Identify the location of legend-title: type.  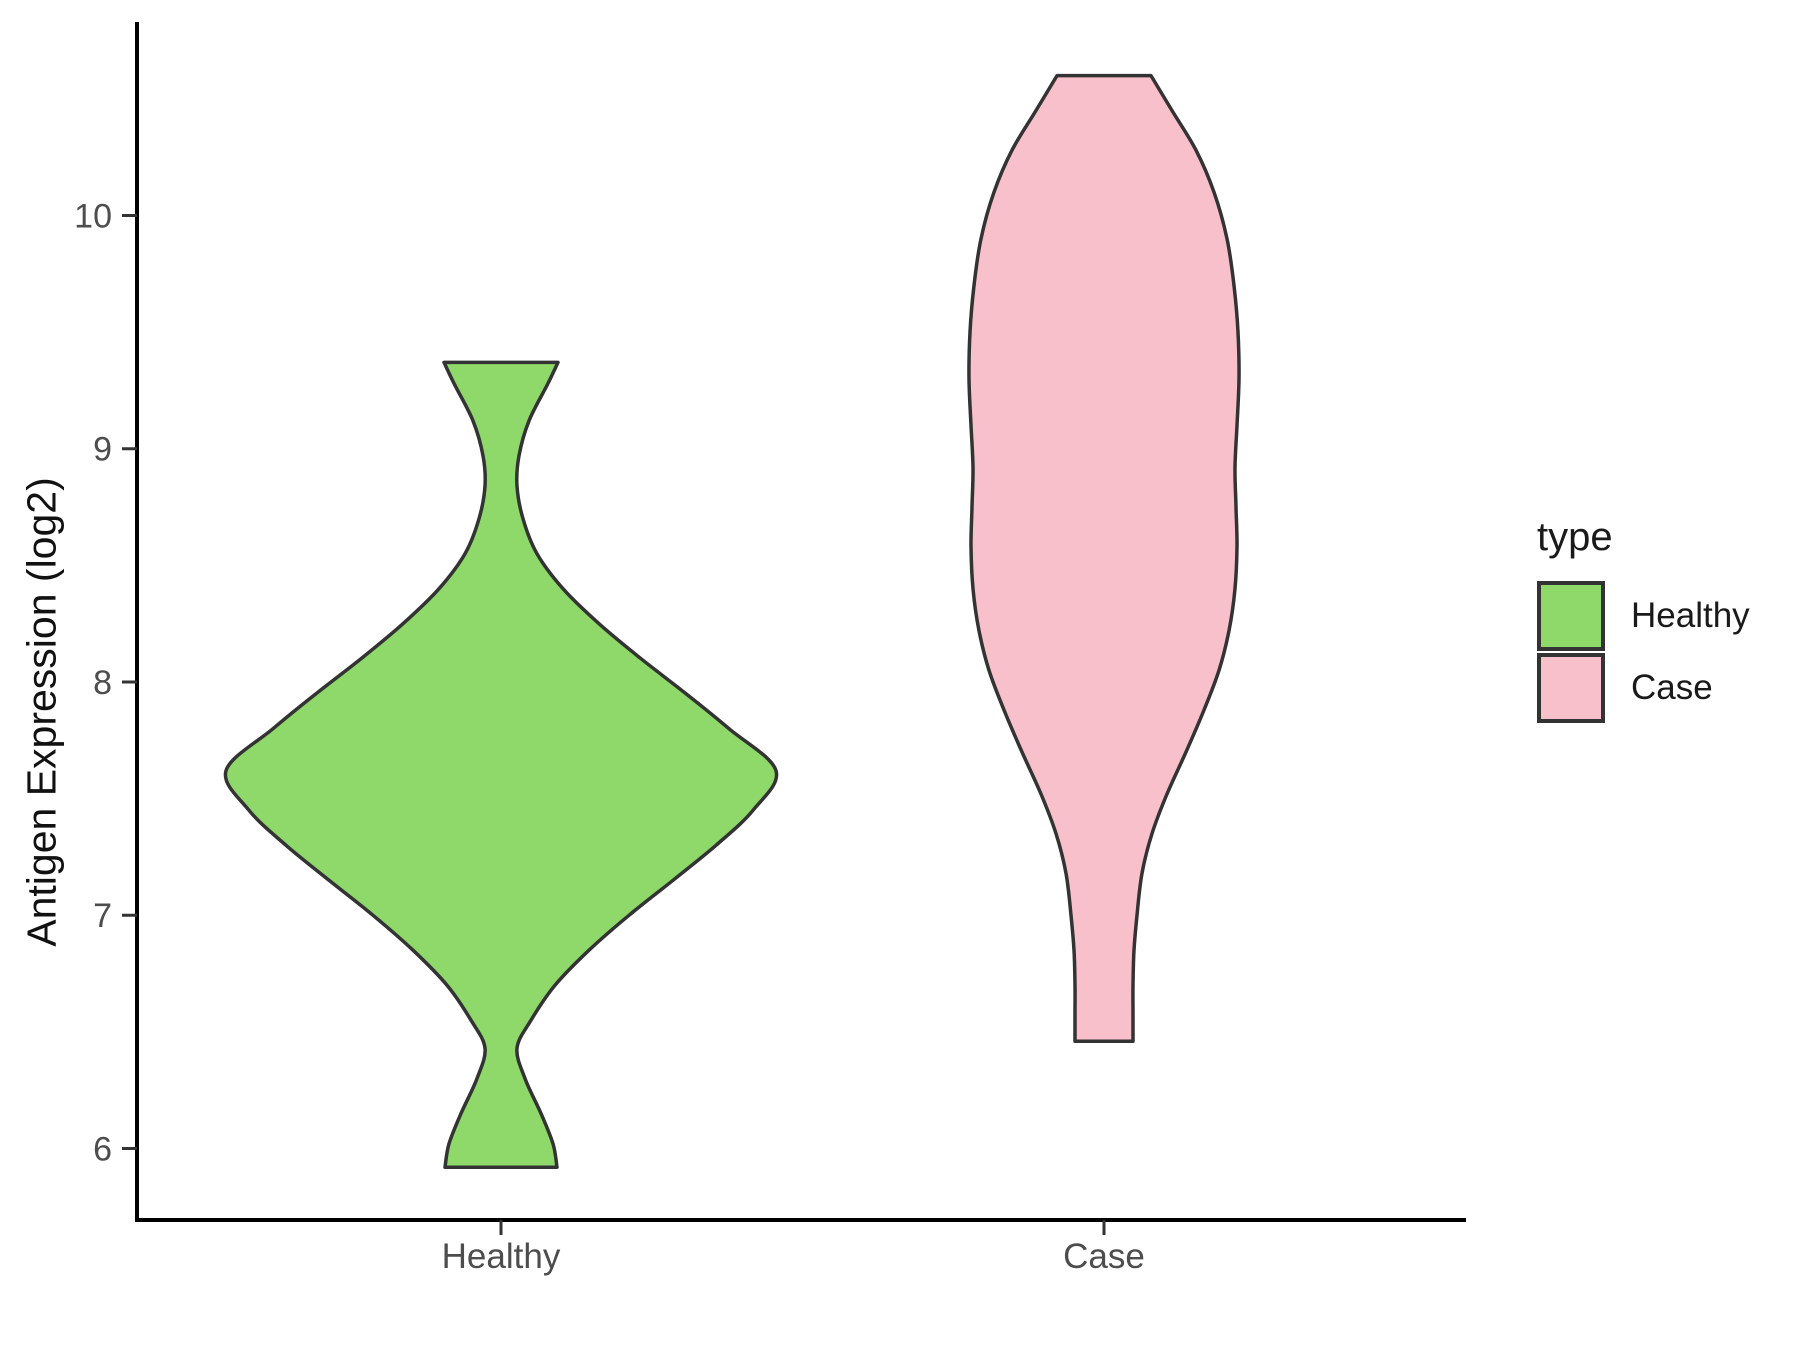
(1575, 537).